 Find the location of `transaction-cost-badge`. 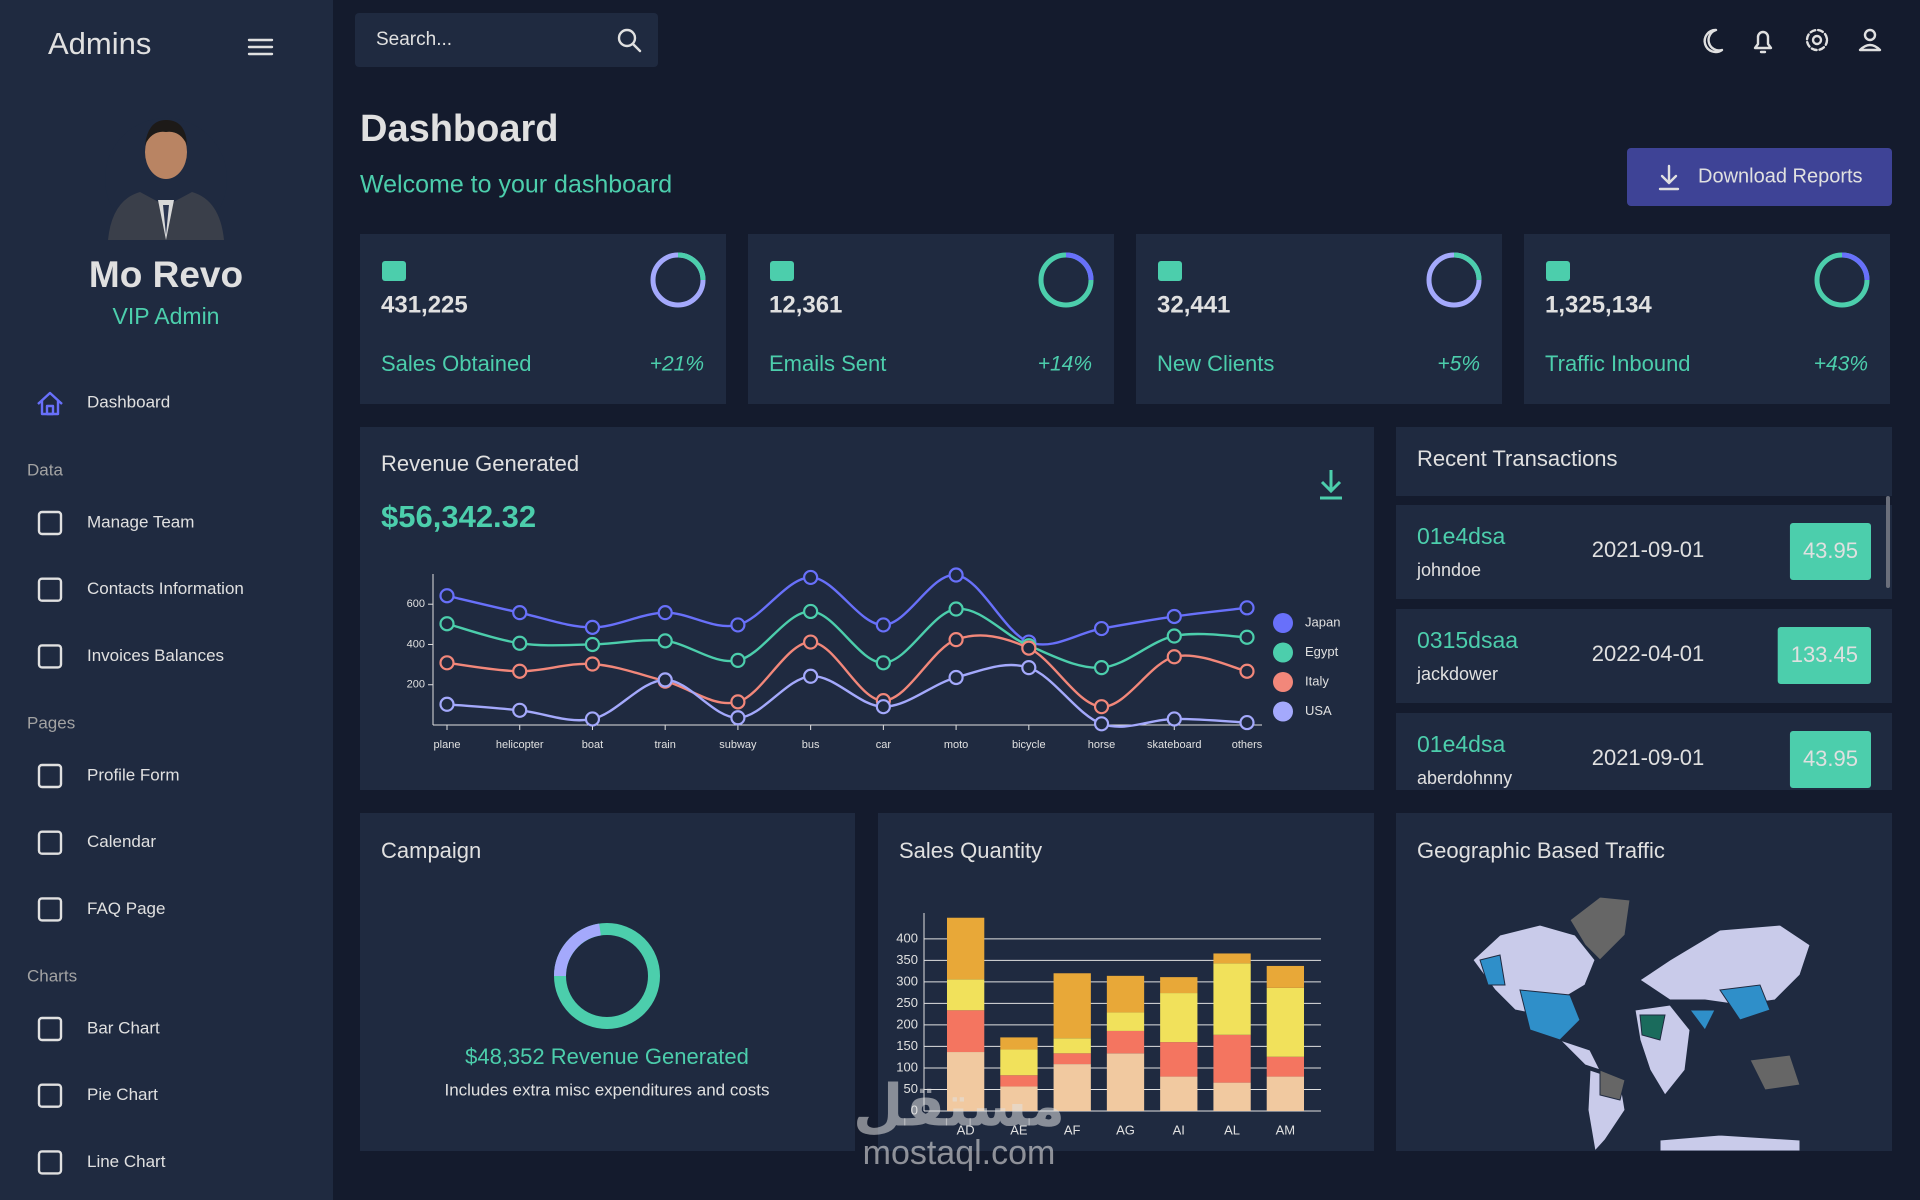

transaction-cost-badge is located at coordinates (1830, 551).